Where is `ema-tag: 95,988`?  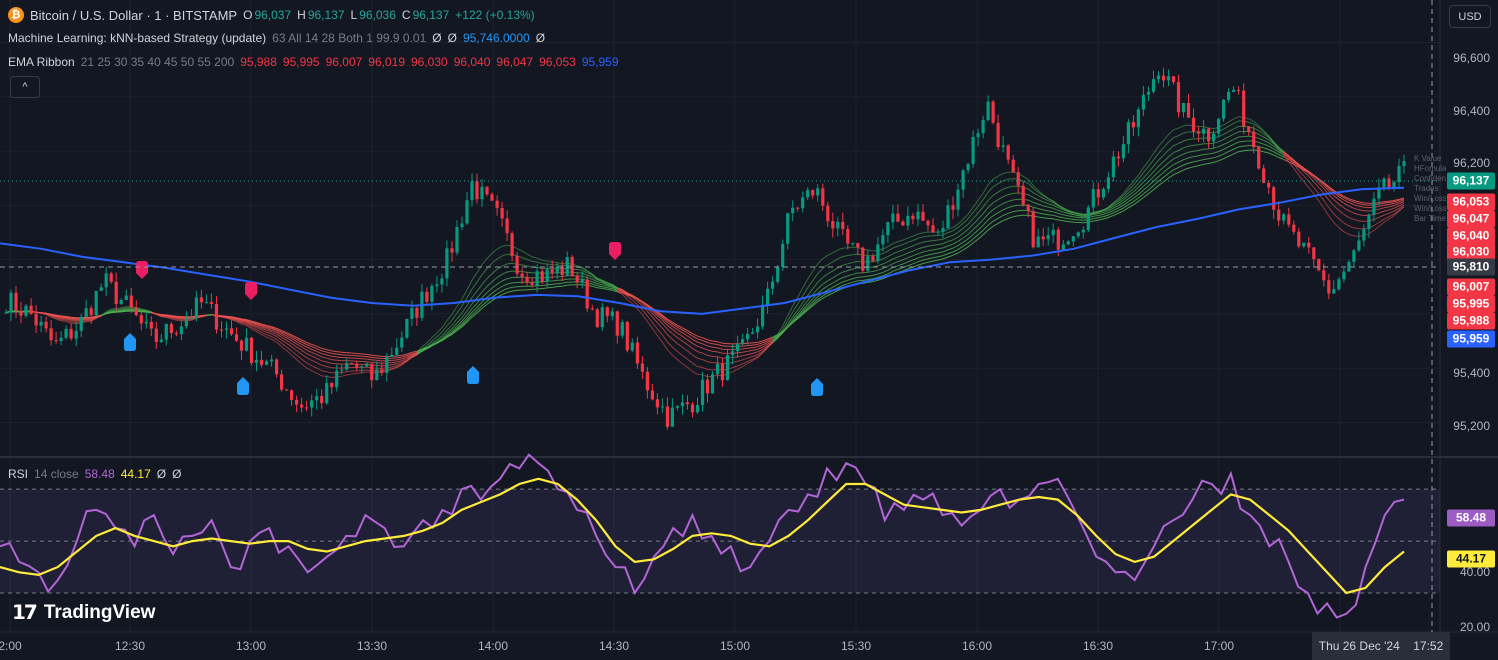
ema-tag: 95,988 is located at coordinates (1471, 321).